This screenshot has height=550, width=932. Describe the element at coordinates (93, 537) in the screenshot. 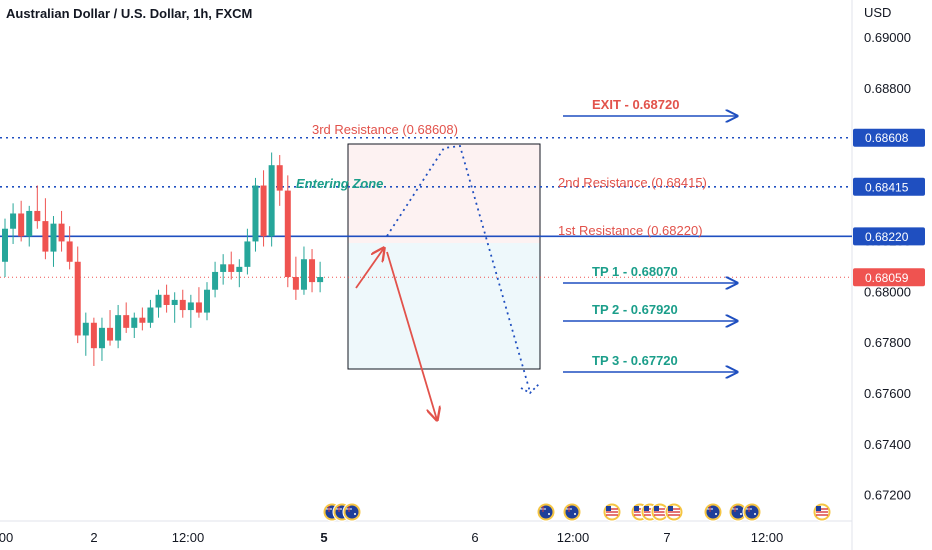

I see `x-tick-label: 2` at that location.